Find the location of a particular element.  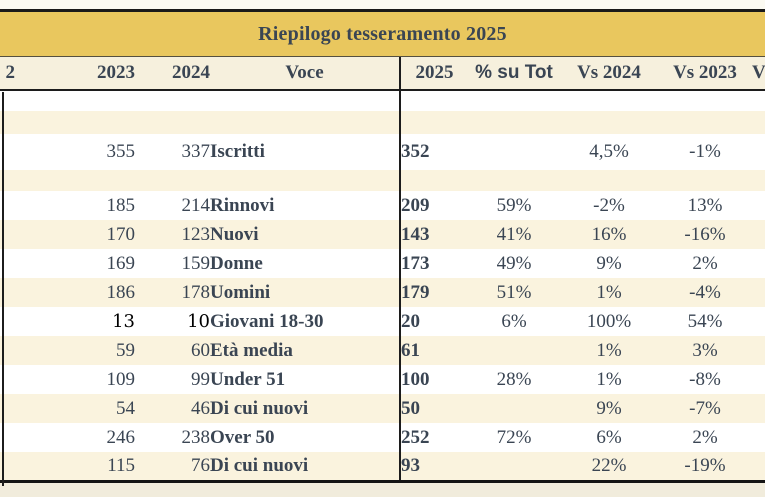

column-header-y2023: 2023 is located at coordinates (75, 74).